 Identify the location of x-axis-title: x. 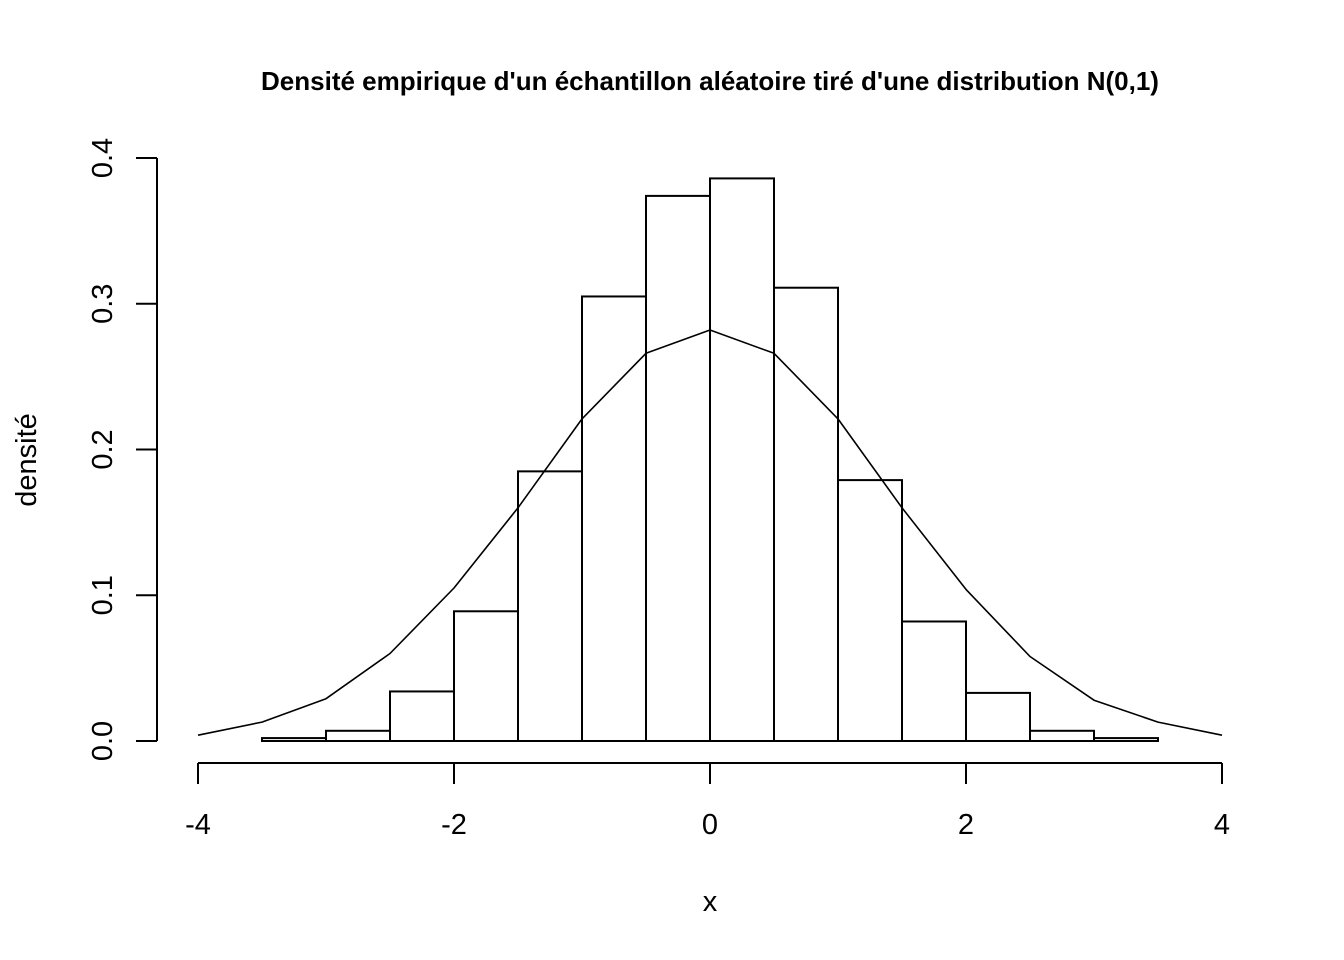
(710, 902).